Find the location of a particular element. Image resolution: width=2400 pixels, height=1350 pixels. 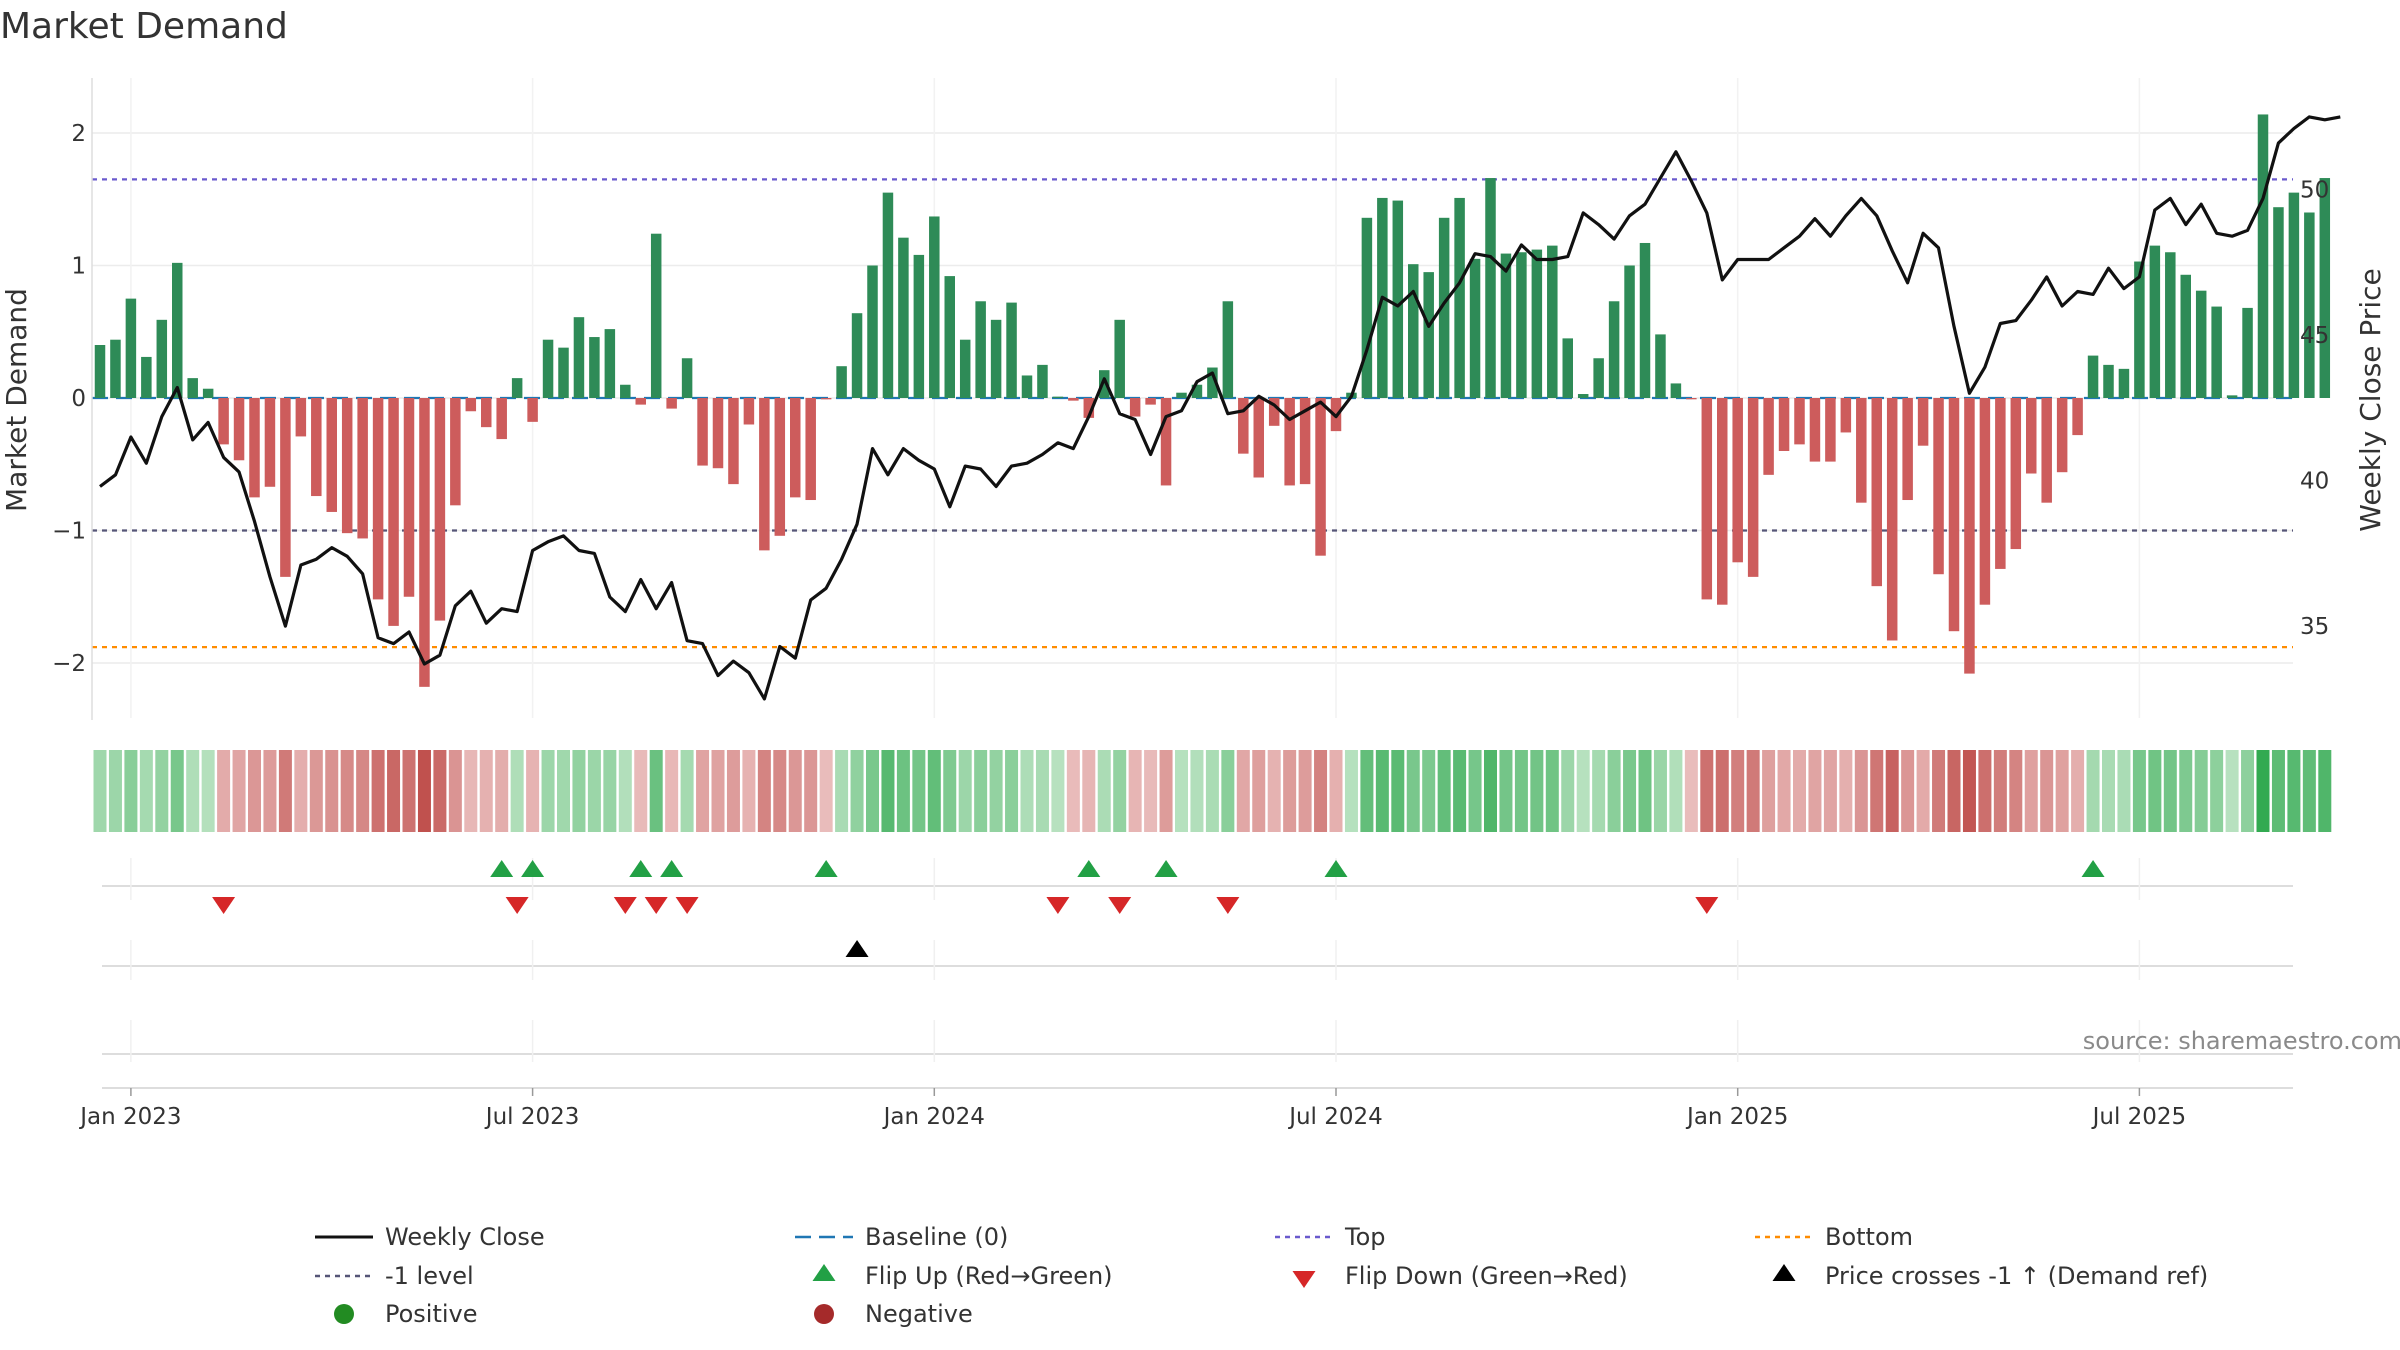

x-tick-label: Jan 2025 is located at coordinates (1736, 1117).